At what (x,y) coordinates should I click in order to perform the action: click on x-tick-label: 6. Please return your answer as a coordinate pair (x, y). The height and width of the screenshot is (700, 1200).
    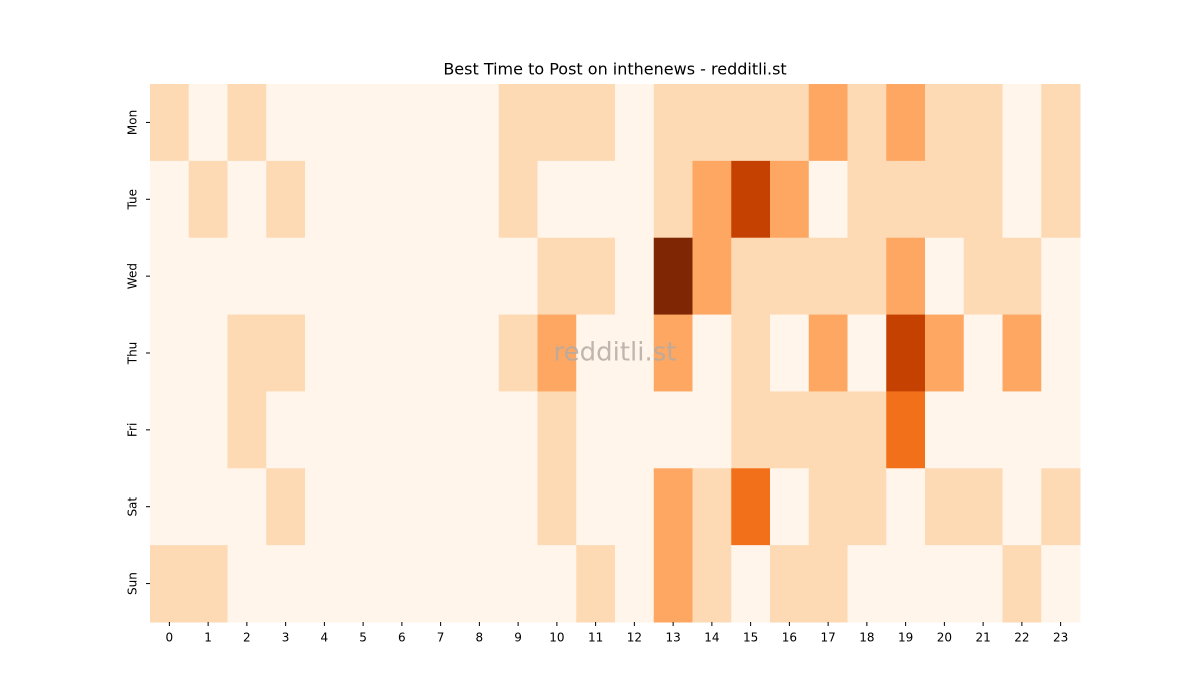
    Looking at the image, I should click on (402, 638).